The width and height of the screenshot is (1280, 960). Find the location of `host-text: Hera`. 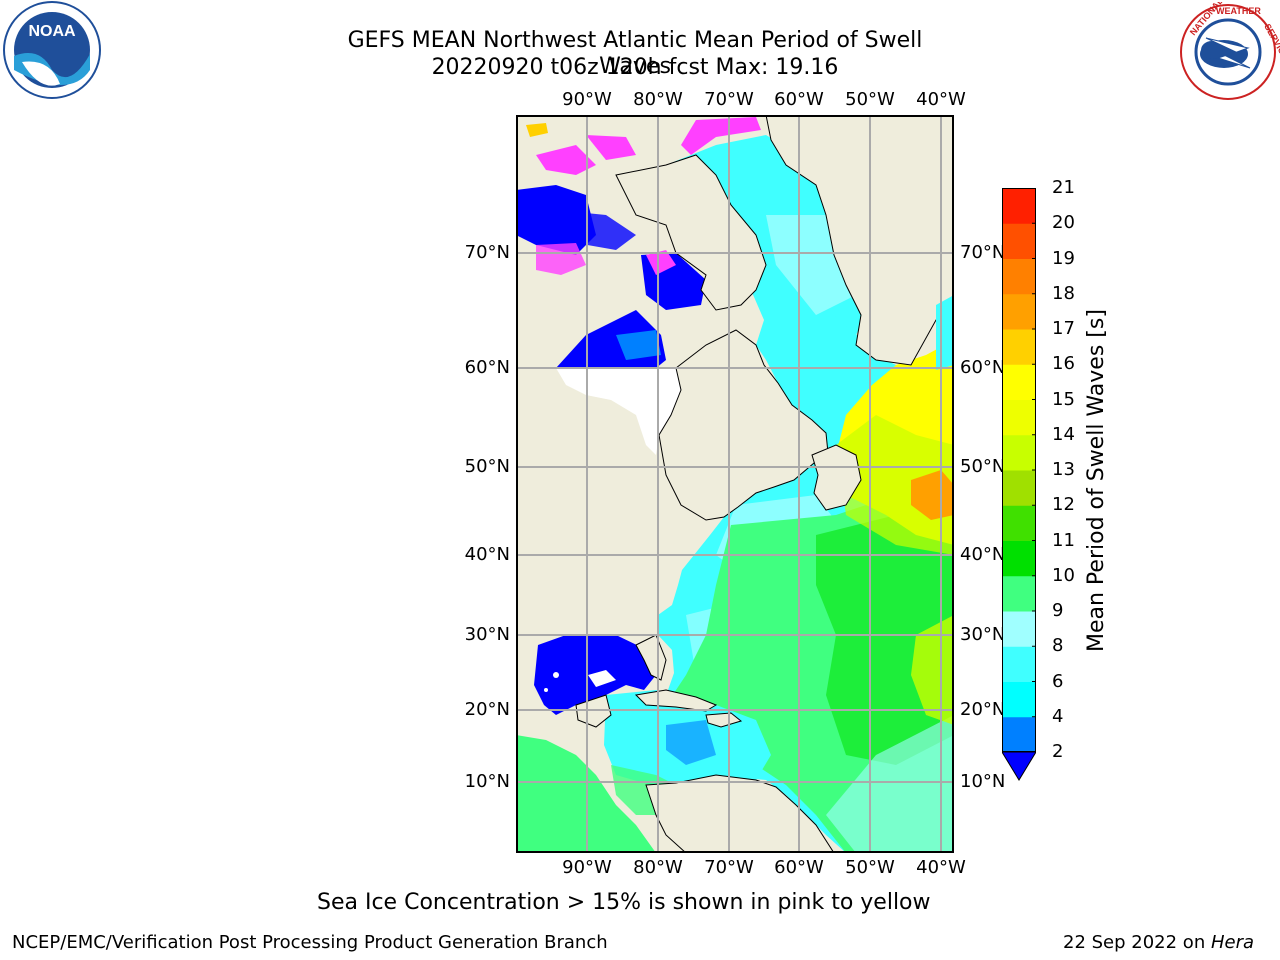

host-text: Hera is located at coordinates (1232, 942).